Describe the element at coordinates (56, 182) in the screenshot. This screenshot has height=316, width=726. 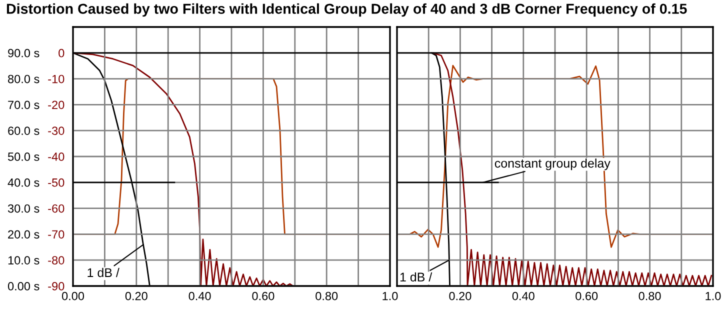
I see `y2-tick-label: -50` at that location.